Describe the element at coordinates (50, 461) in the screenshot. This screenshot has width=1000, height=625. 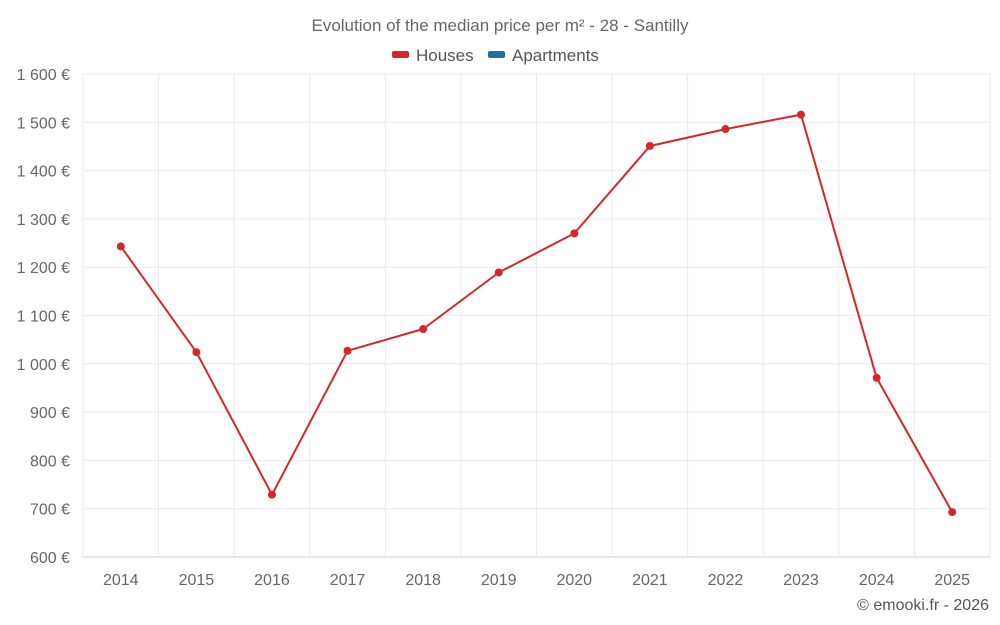
I see `y-tick-label: 800 €` at that location.